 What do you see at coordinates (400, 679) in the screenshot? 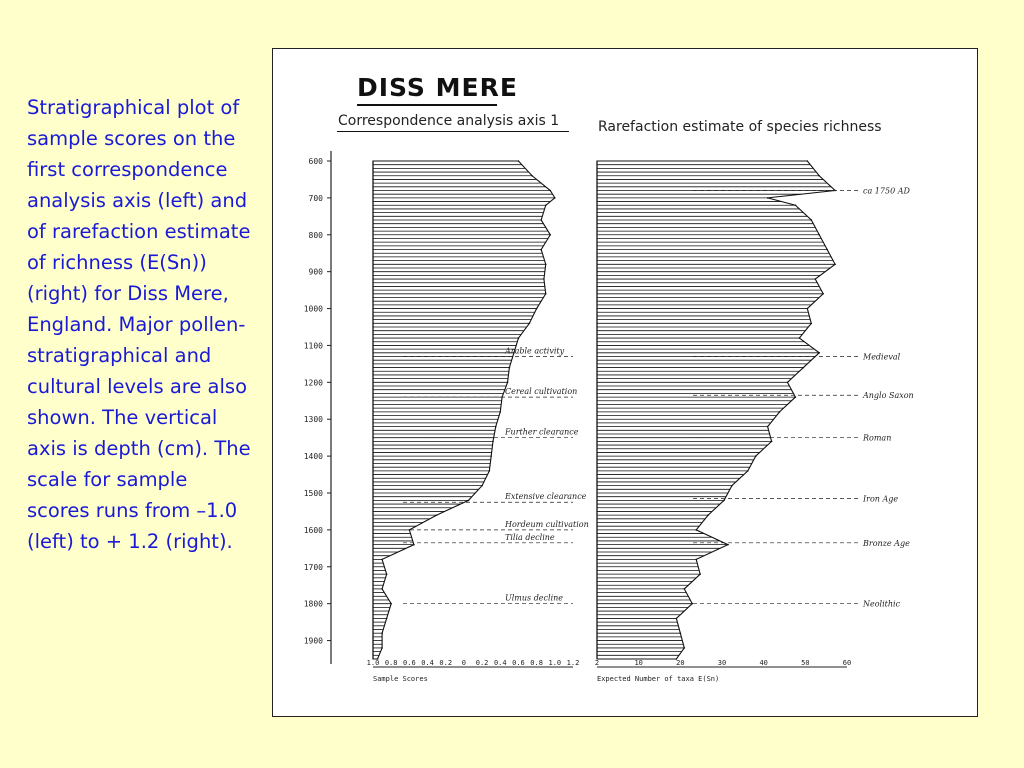
I see `left-x-axis-label: Sample Scores` at bounding box center [400, 679].